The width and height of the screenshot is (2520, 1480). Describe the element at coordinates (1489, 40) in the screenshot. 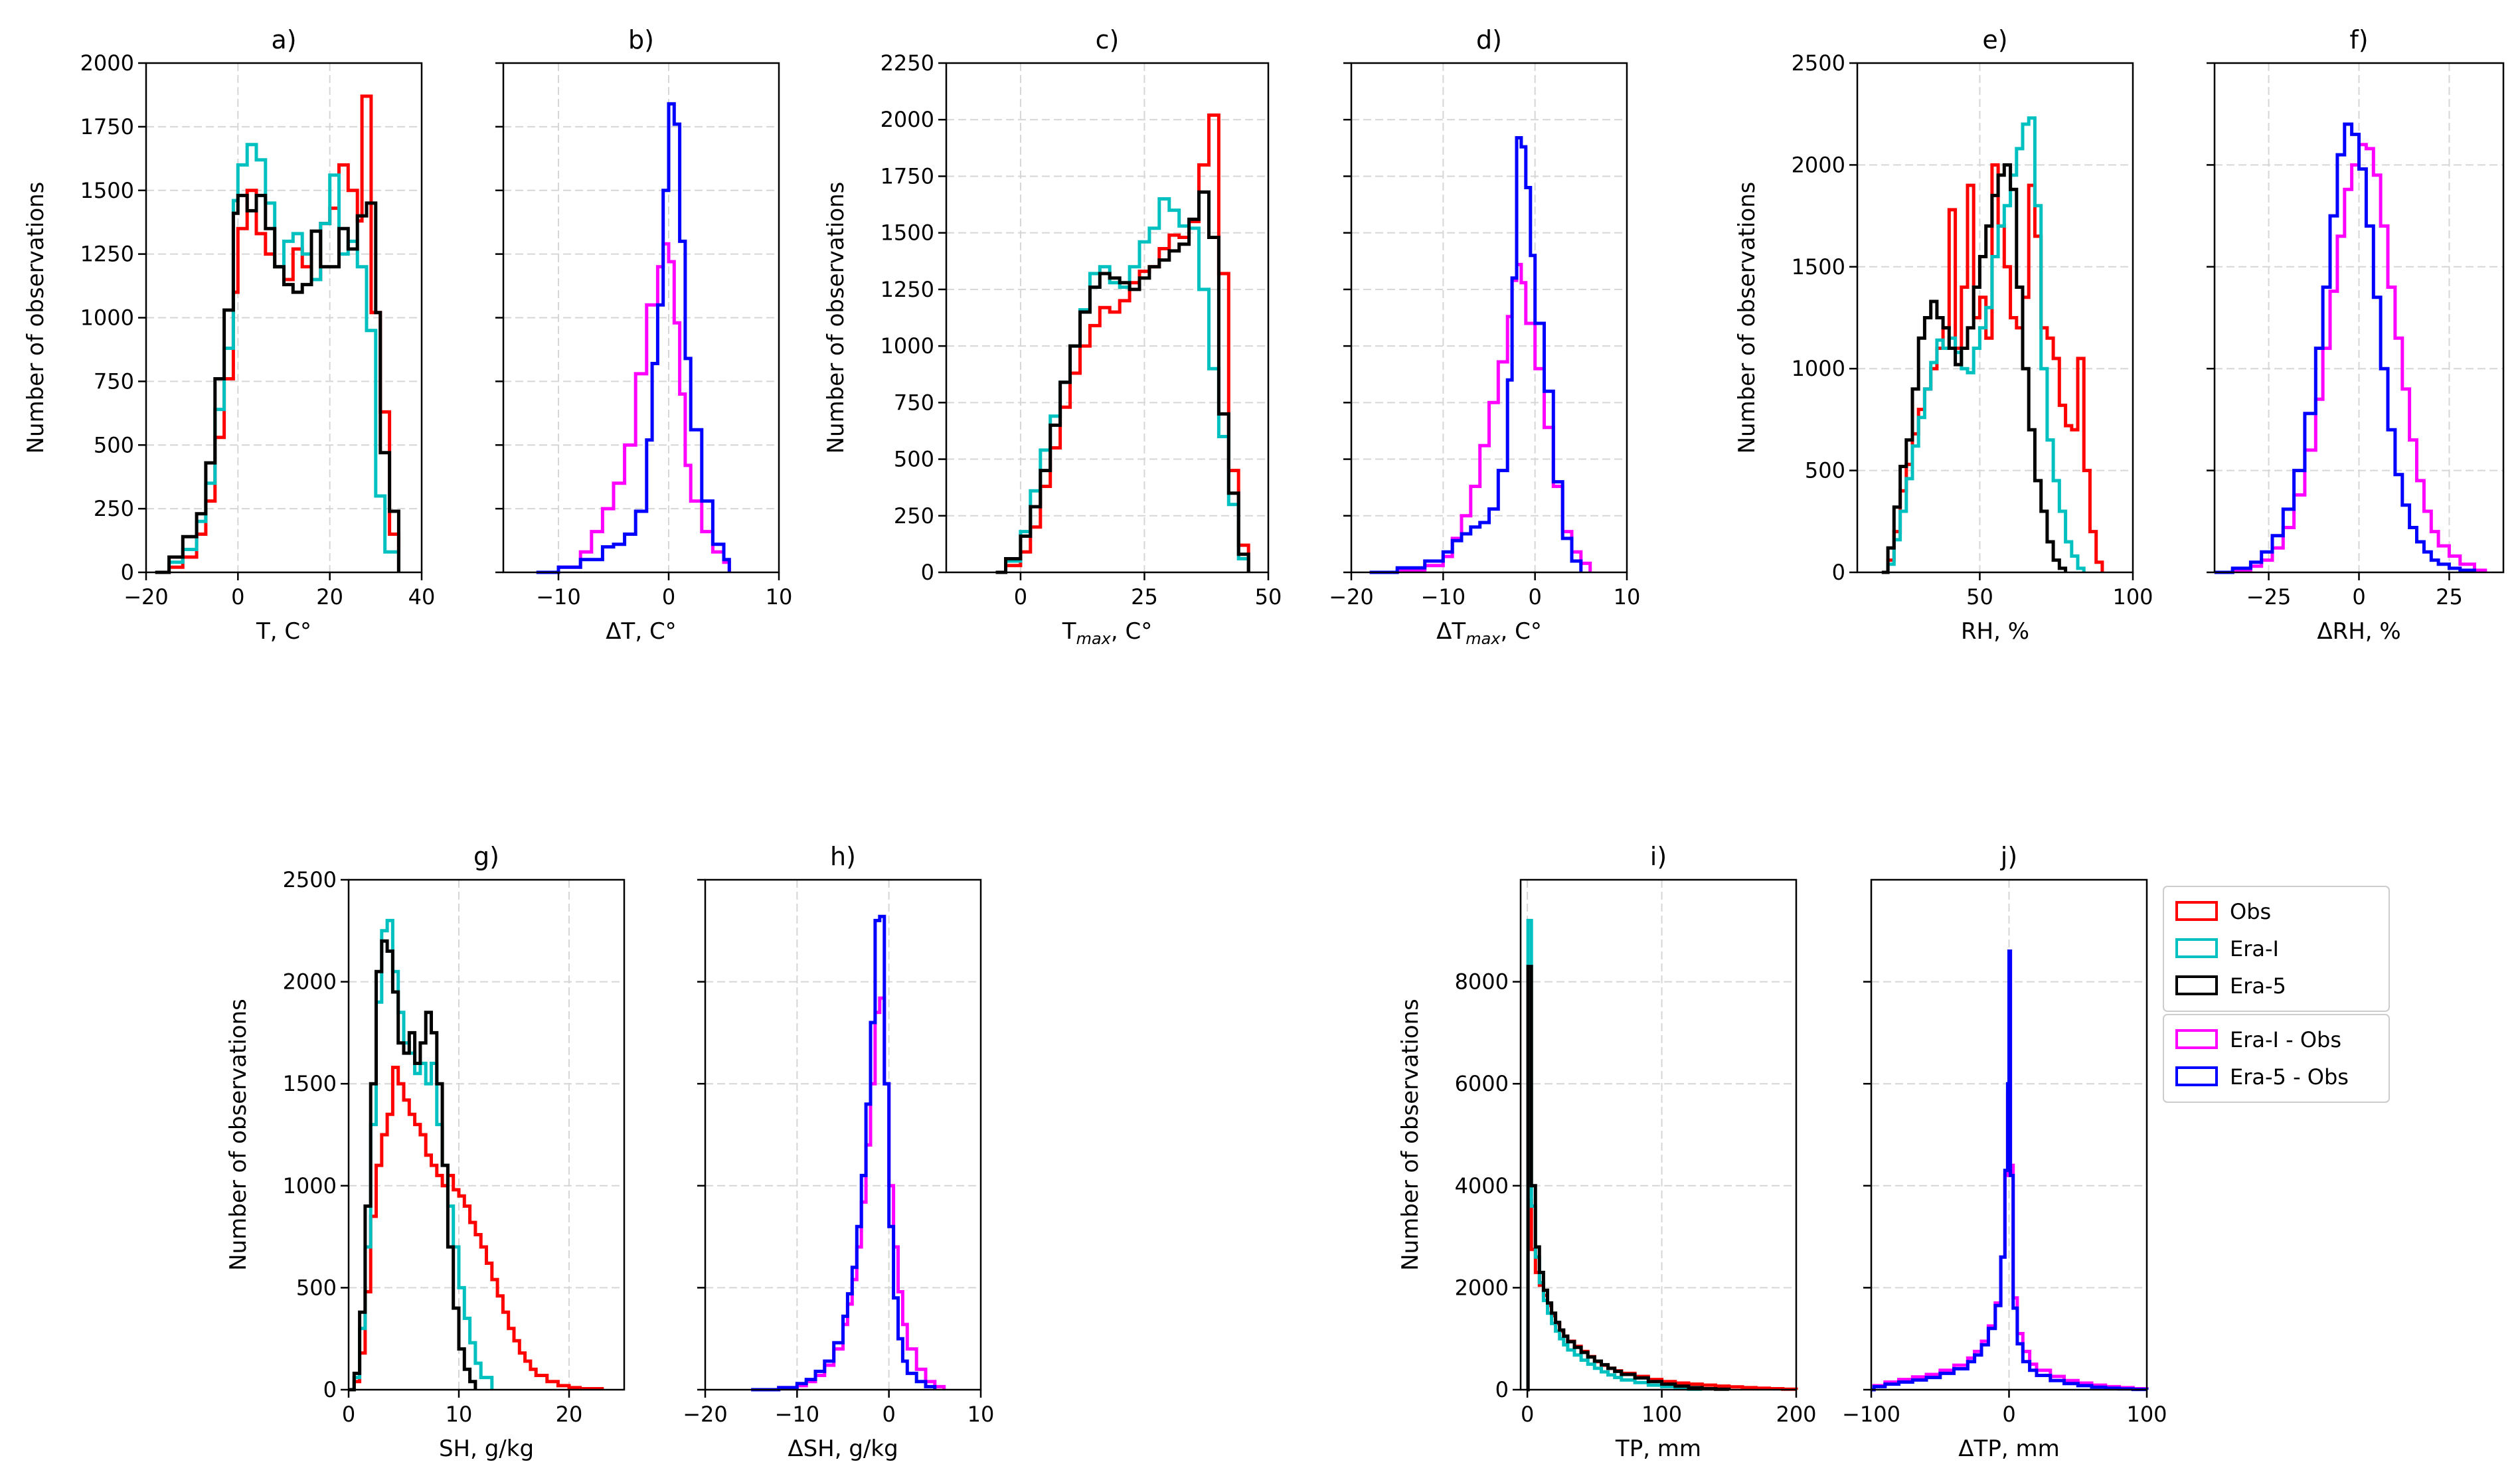

I see `panel-title: d)` at that location.